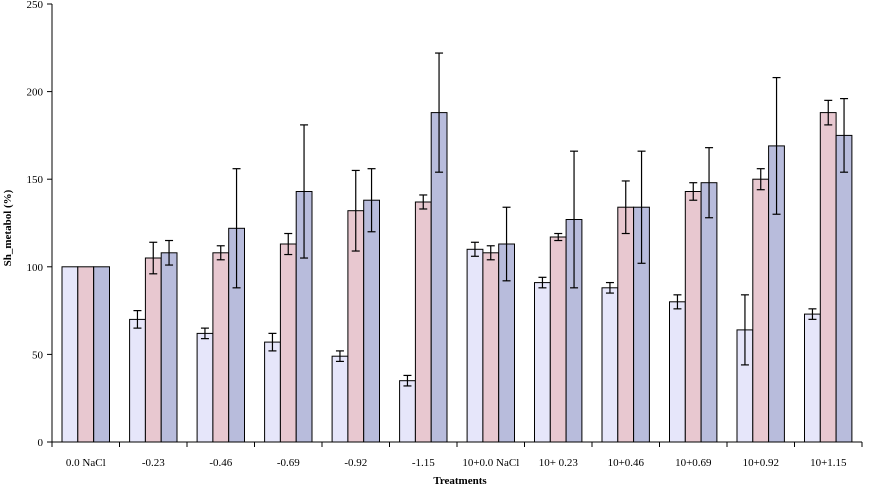 This screenshot has height=486, width=869. Describe the element at coordinates (490, 463) in the screenshot. I see `x-tick-label: 10+0.0 NaCl` at that location.